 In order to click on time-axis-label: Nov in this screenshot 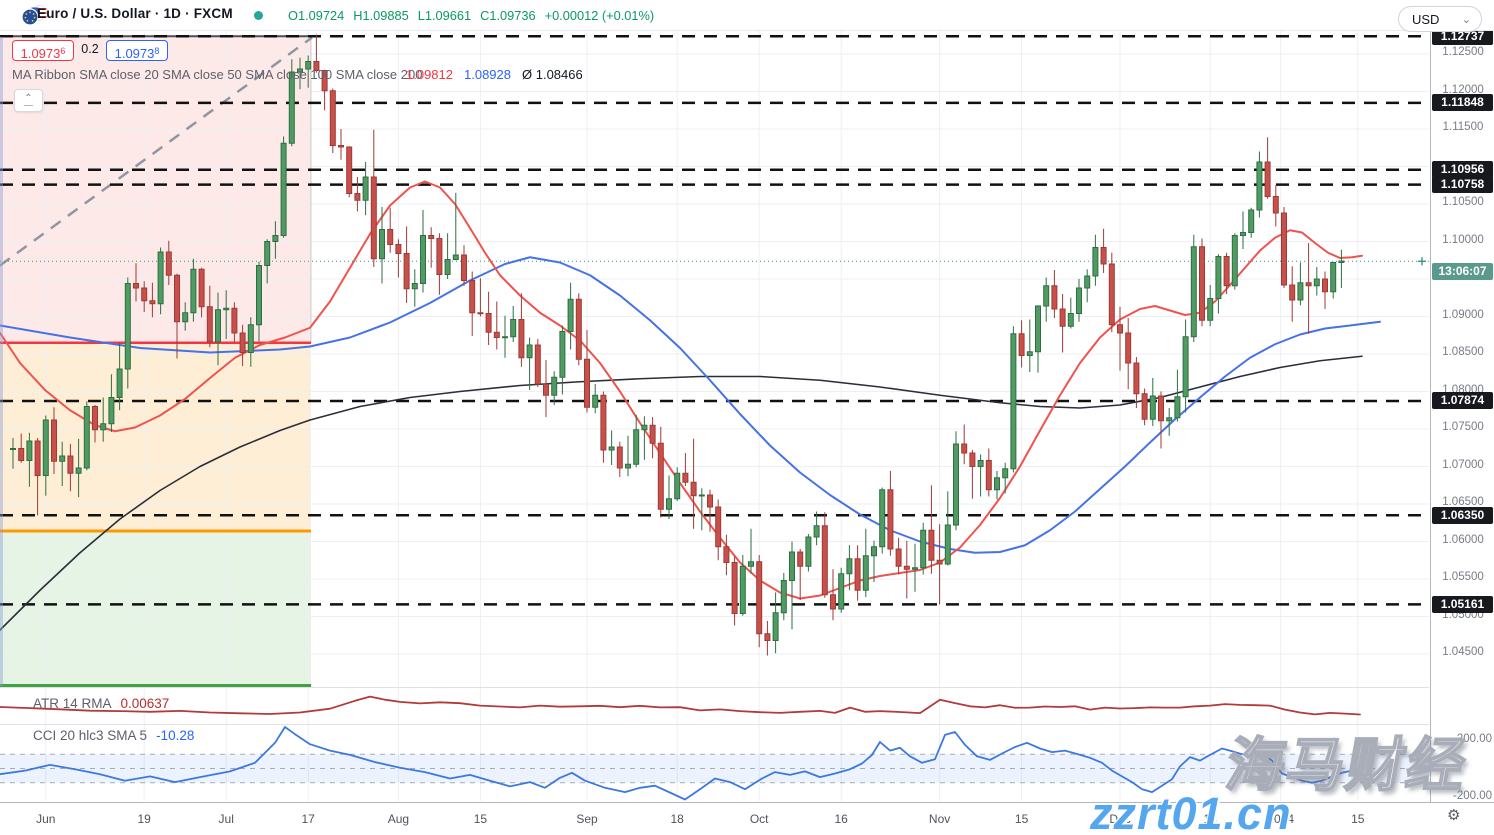, I will do `click(939, 819)`.